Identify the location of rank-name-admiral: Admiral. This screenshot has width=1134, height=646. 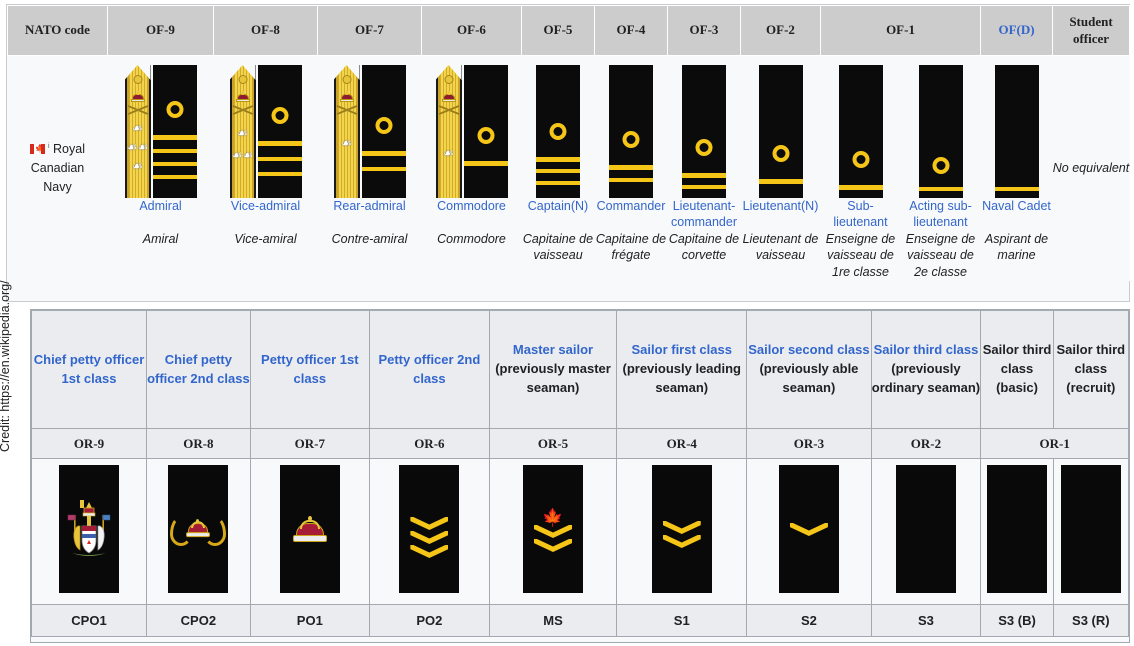
(160, 214).